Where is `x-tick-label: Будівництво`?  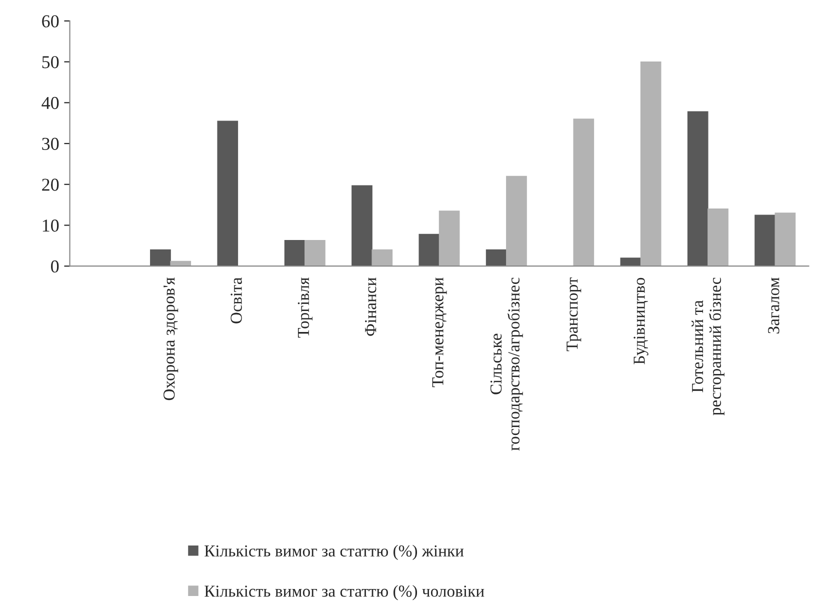 x-tick-label: Будівництво is located at coordinates (641, 321).